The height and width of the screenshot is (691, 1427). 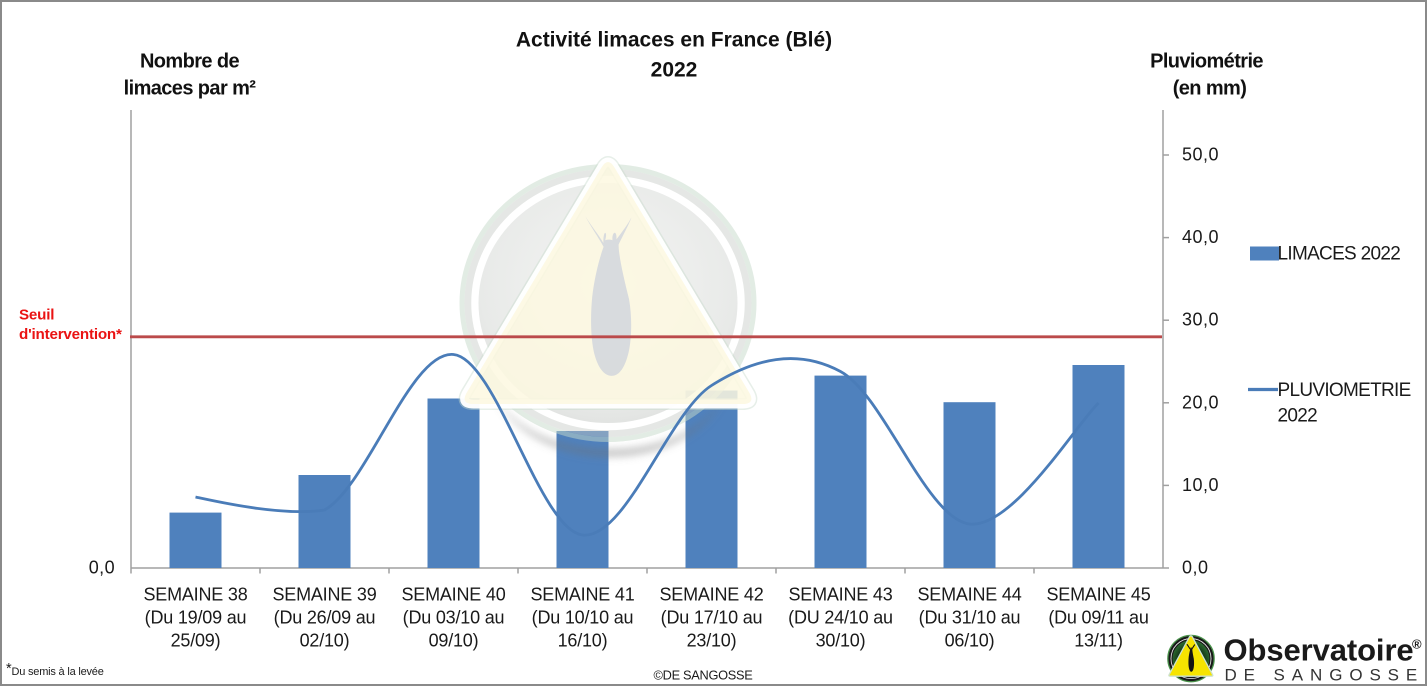 What do you see at coordinates (1200, 485) in the screenshot?
I see `svg-text: 10,0` at bounding box center [1200, 485].